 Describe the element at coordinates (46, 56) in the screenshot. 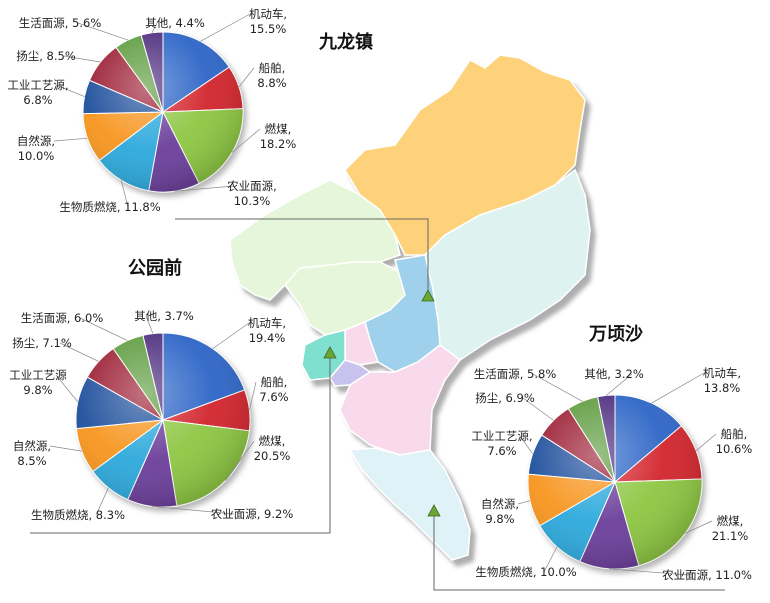

I see `data-label: 扬尘, 8.5%` at that location.